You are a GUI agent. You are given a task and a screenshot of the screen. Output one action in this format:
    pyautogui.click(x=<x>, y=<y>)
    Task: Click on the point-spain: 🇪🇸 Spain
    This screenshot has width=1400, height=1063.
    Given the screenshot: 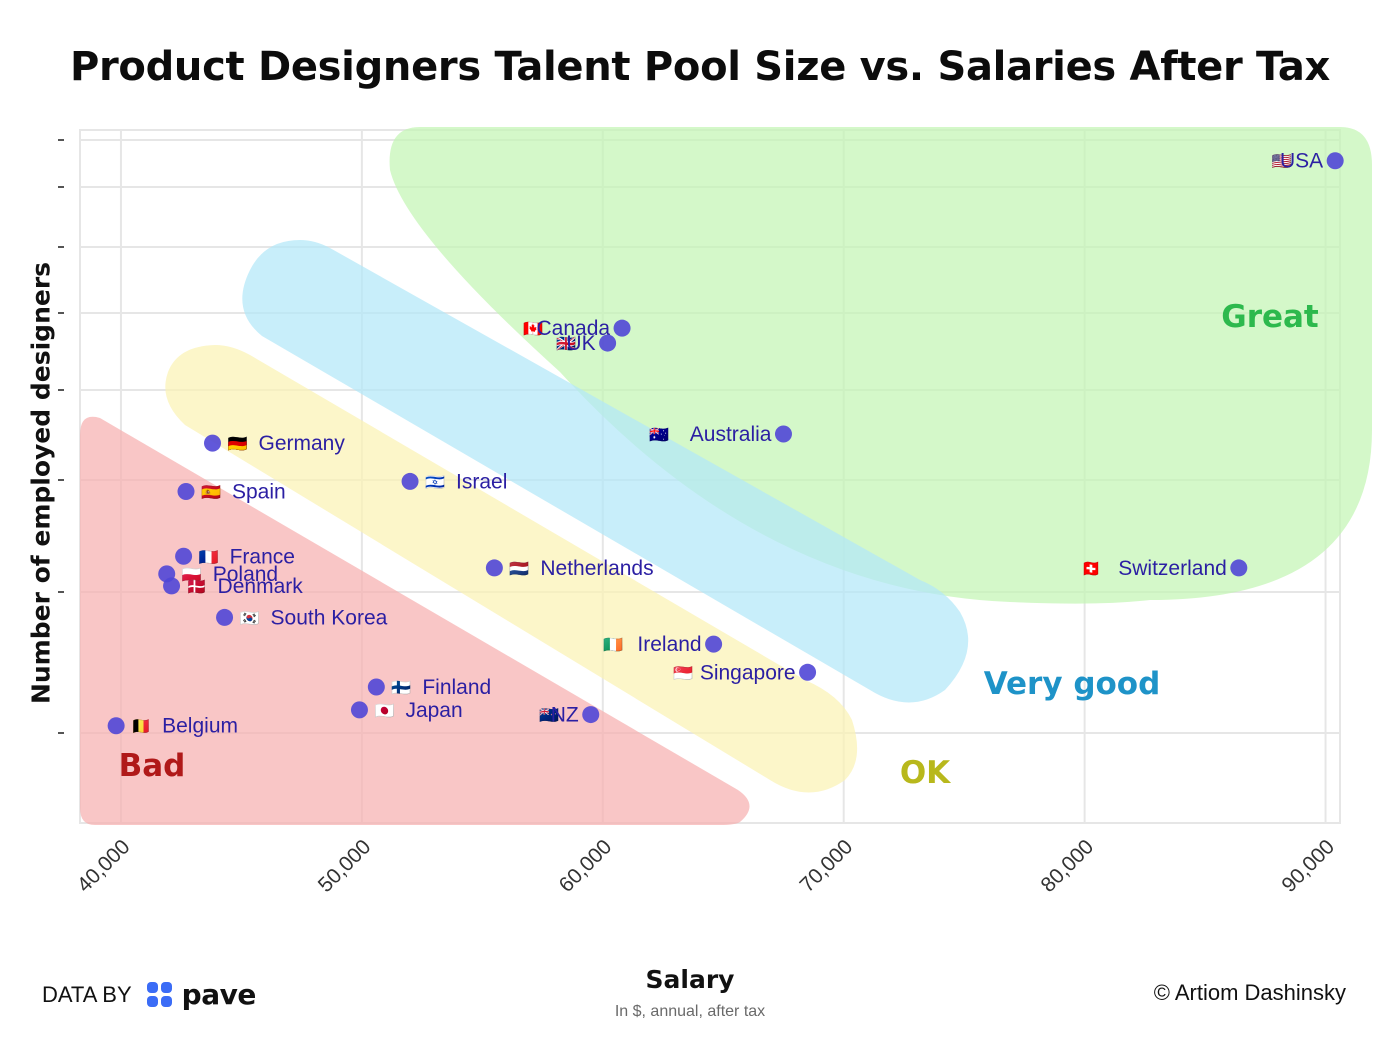 What is the action you would take?
    pyautogui.click(x=231, y=491)
    